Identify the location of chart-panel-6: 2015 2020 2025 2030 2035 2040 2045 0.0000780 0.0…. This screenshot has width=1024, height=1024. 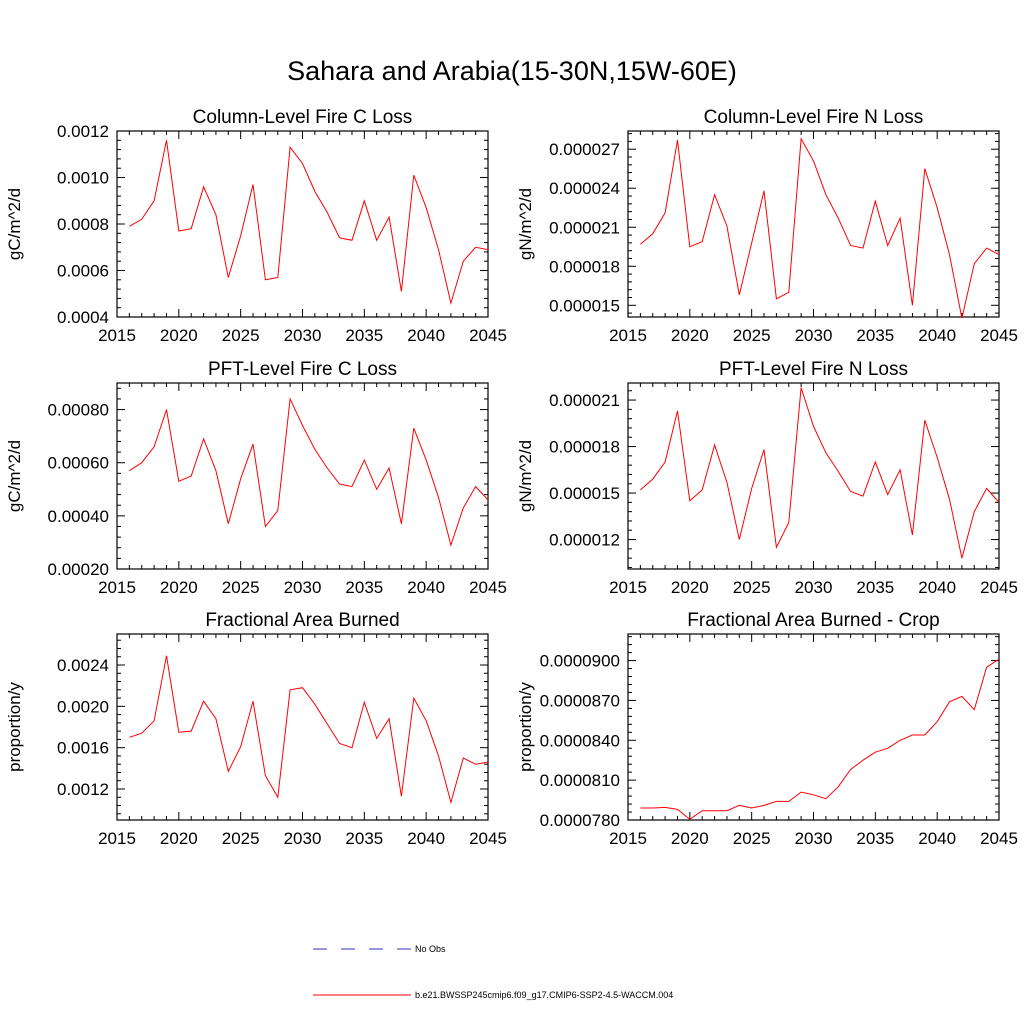
(767, 729).